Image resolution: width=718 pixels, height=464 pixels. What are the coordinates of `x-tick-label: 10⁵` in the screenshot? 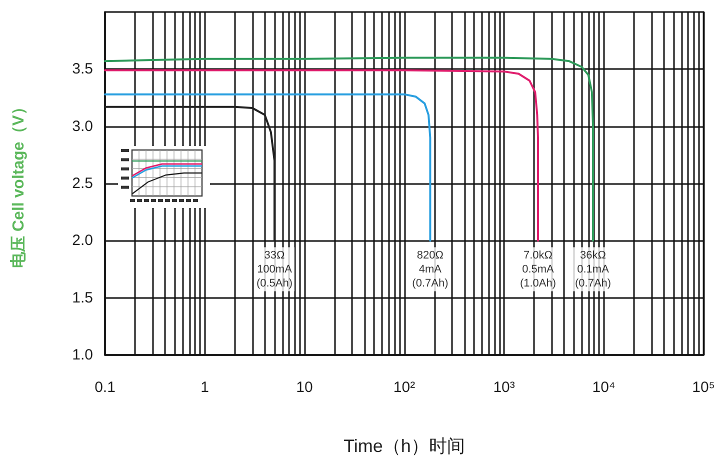 It's located at (703, 387).